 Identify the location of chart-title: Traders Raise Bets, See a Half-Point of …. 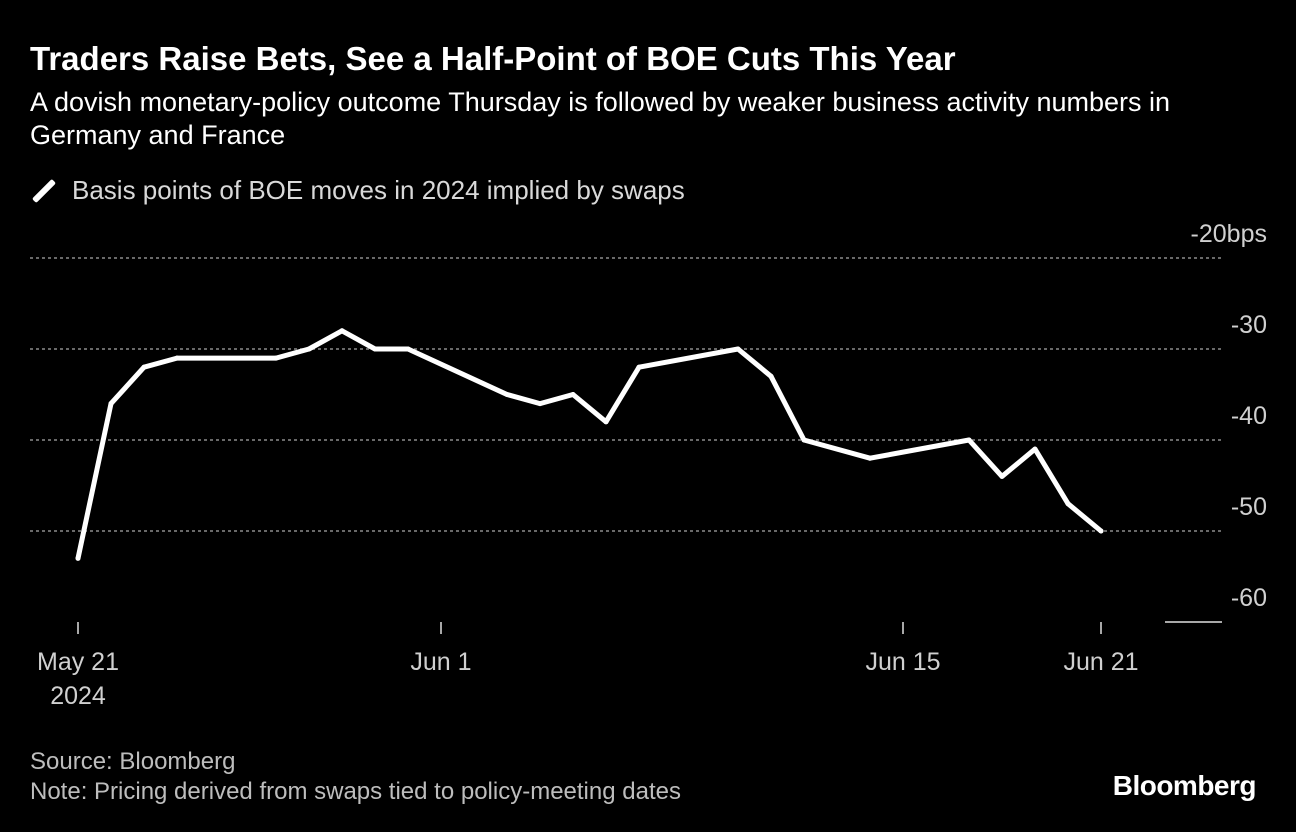
(493, 58).